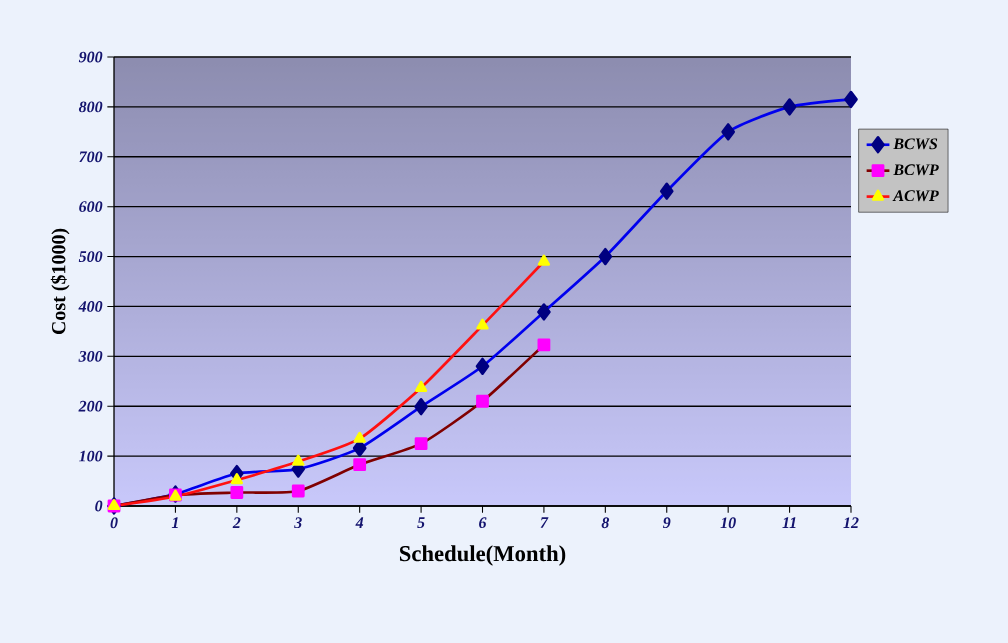 The width and height of the screenshot is (1008, 643). What do you see at coordinates (666, 523) in the screenshot?
I see `x-tick-label: 9` at bounding box center [666, 523].